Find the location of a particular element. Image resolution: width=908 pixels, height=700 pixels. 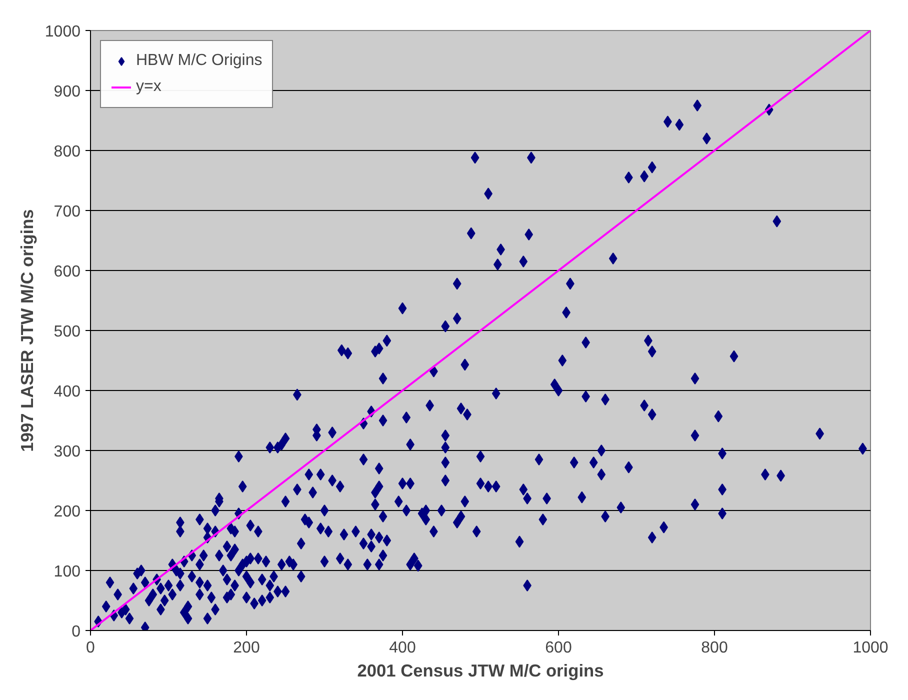

y-tick-label: 1000 is located at coordinates (62, 32).